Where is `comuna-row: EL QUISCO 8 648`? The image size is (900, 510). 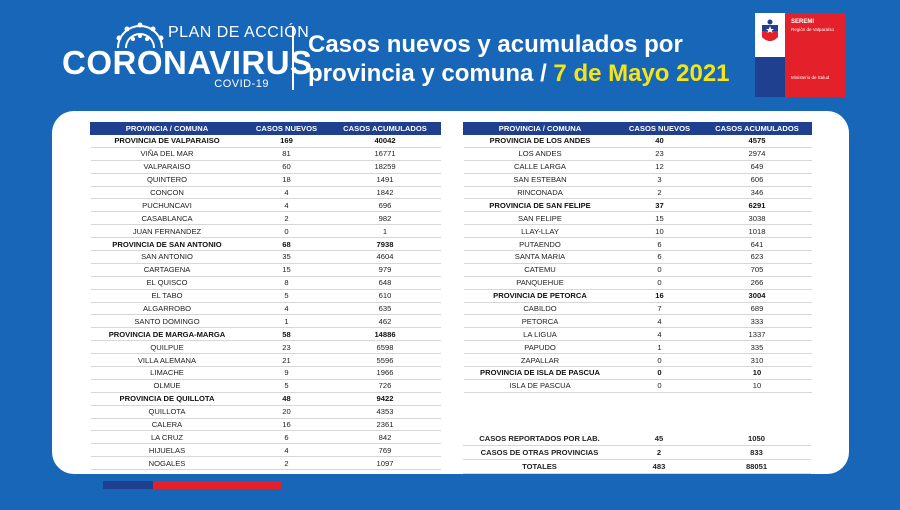 comuna-row: EL QUISCO 8 648 is located at coordinates (265, 283).